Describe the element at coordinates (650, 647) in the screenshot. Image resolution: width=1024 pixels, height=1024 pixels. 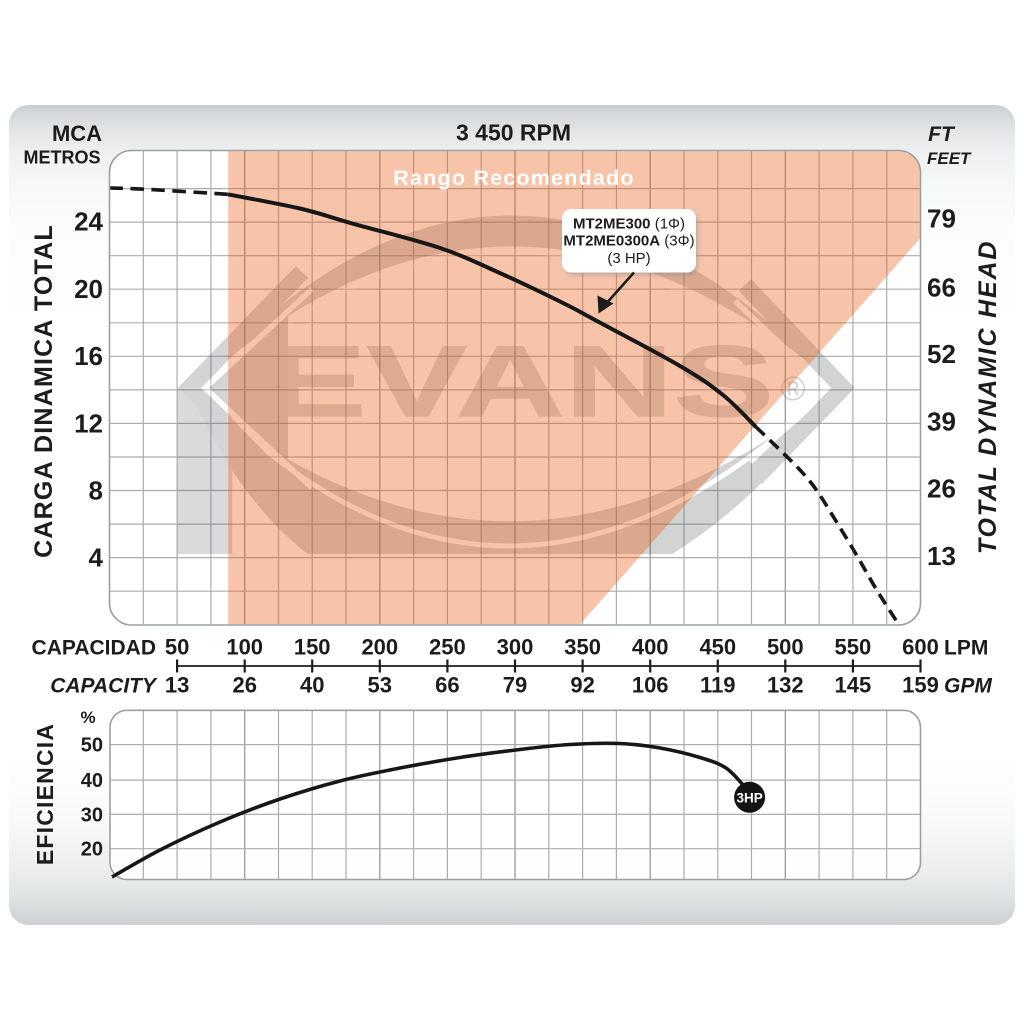
I see `svg-text: 400` at that location.